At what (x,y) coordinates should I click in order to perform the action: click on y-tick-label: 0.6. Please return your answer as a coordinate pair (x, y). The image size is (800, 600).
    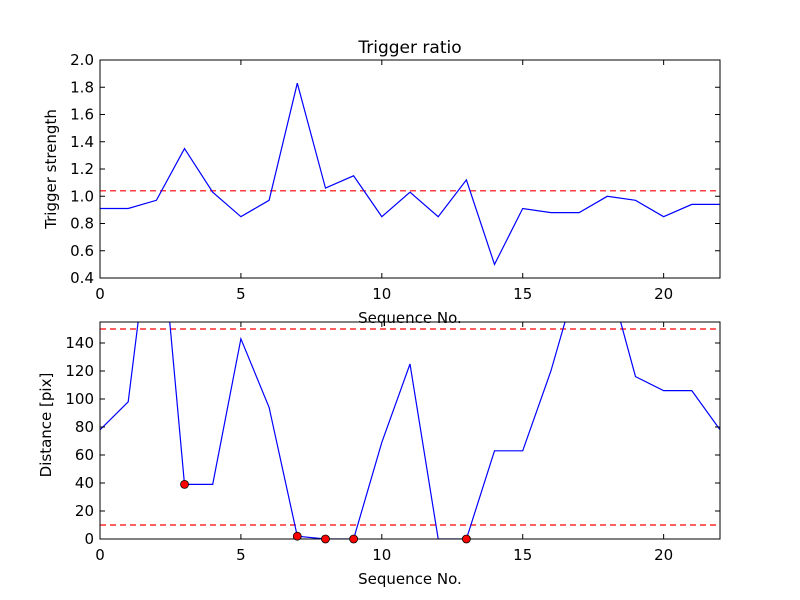
    Looking at the image, I should click on (82, 251).